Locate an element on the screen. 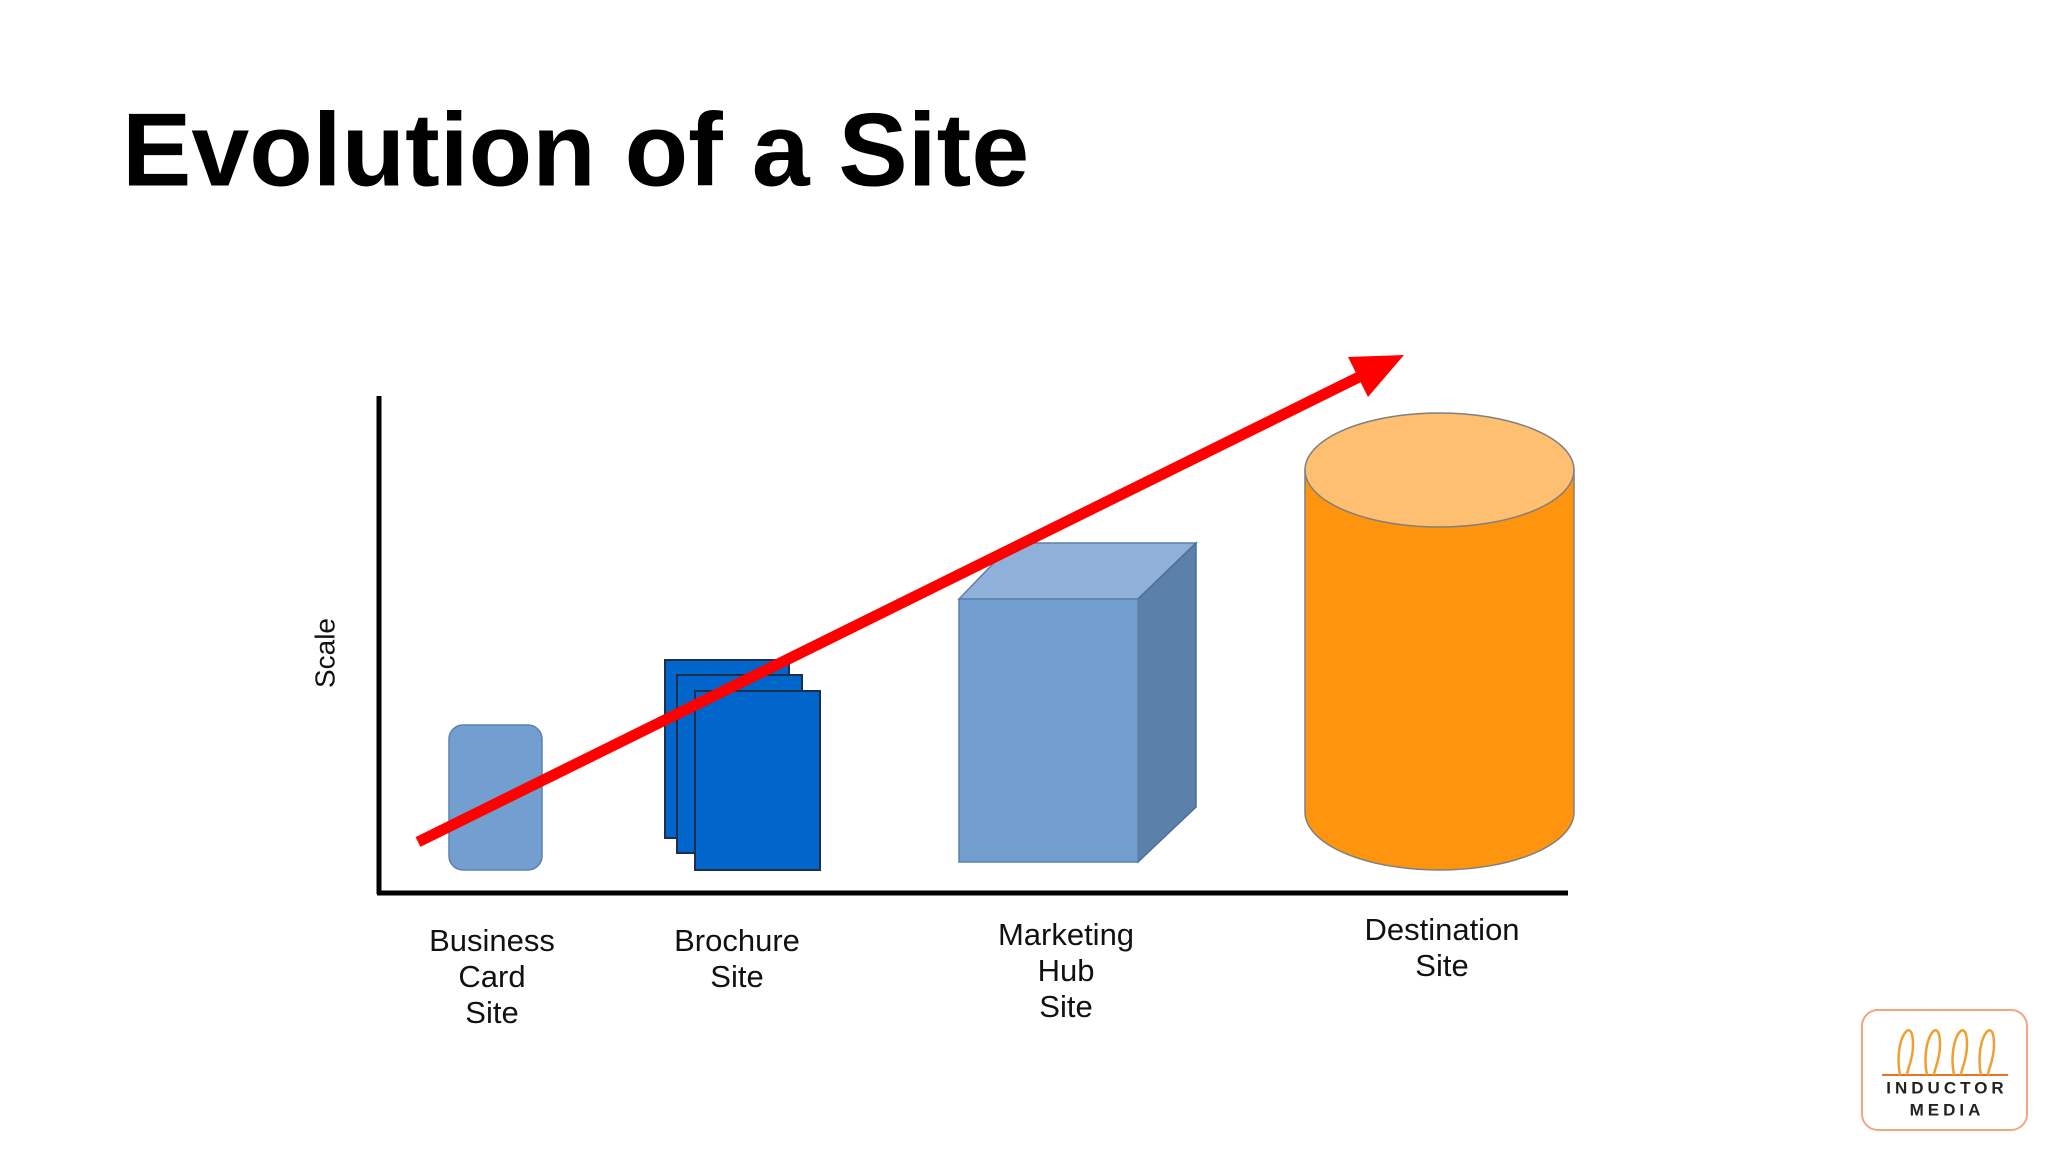  brochure-page is located at coordinates (757, 780).